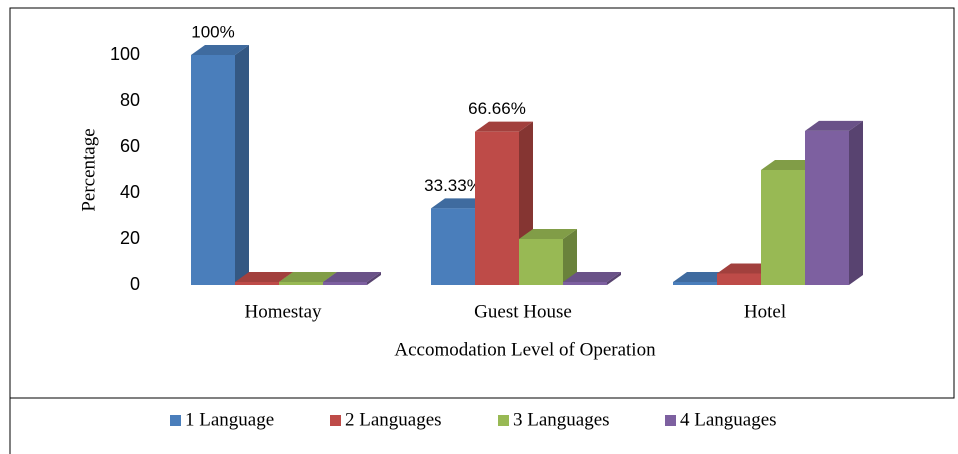 The image size is (958, 454). What do you see at coordinates (229, 419) in the screenshot?
I see `legend-label: 1 Language` at bounding box center [229, 419].